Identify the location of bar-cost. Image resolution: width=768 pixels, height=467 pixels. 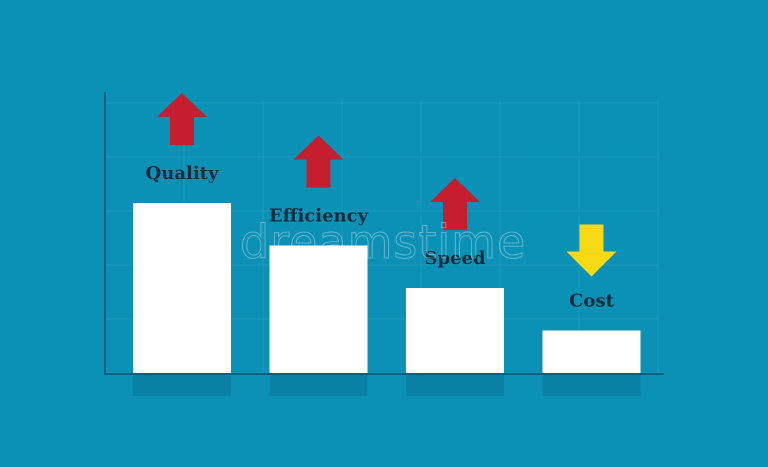
(591, 351).